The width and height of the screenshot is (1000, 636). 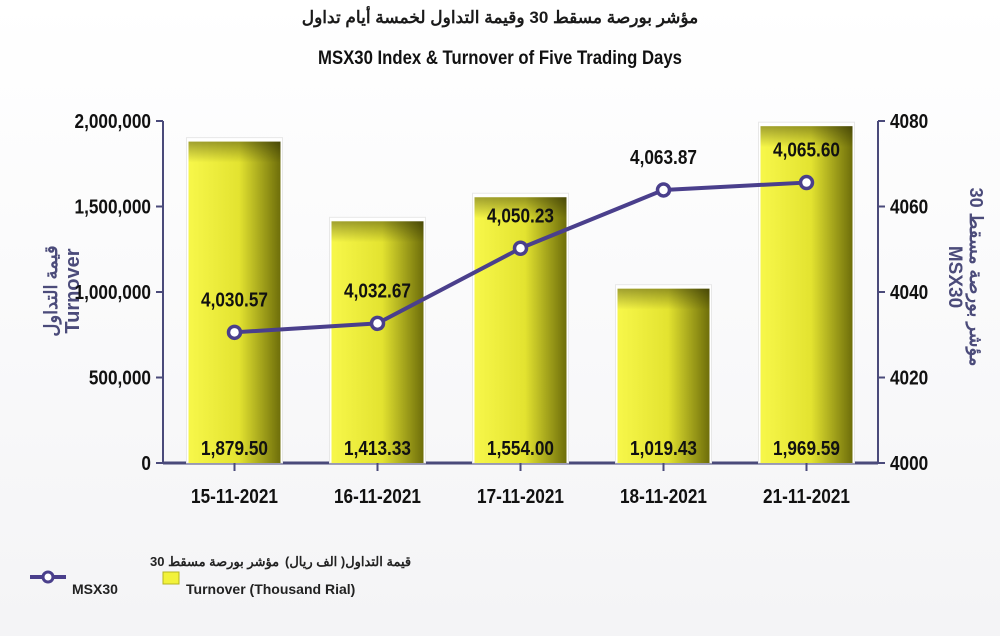 What do you see at coordinates (909, 292) in the screenshot?
I see `y-right-tick-label: 4040` at bounding box center [909, 292].